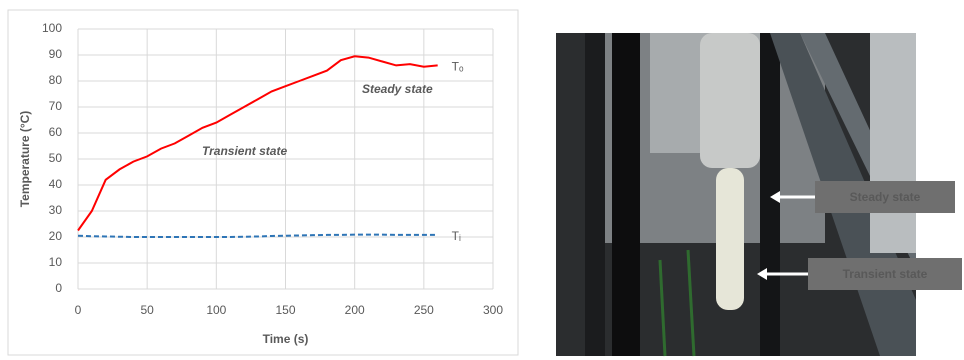  I want to click on y-tick-label: 60, so click(56, 132).